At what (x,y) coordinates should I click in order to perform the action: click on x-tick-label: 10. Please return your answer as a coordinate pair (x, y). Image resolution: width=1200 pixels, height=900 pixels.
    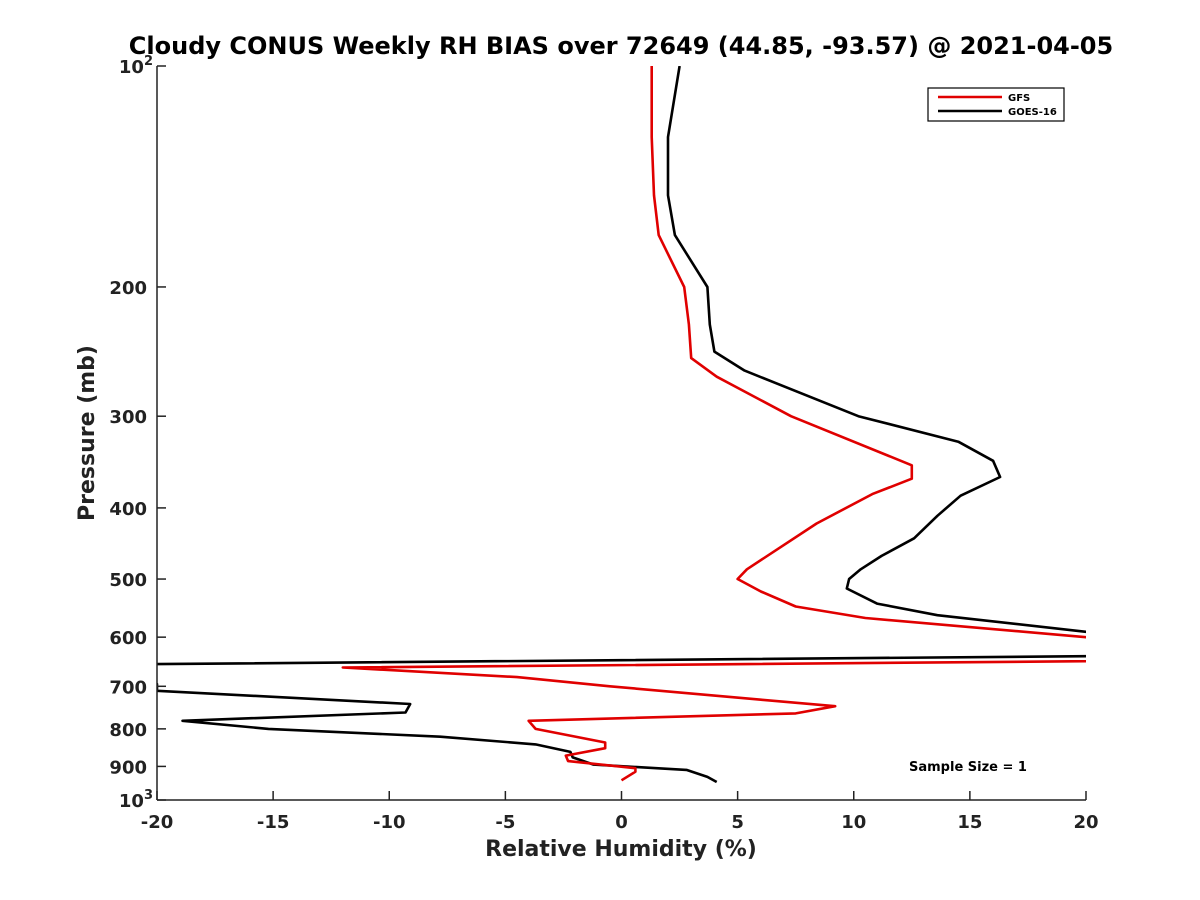
    Looking at the image, I should click on (853, 822).